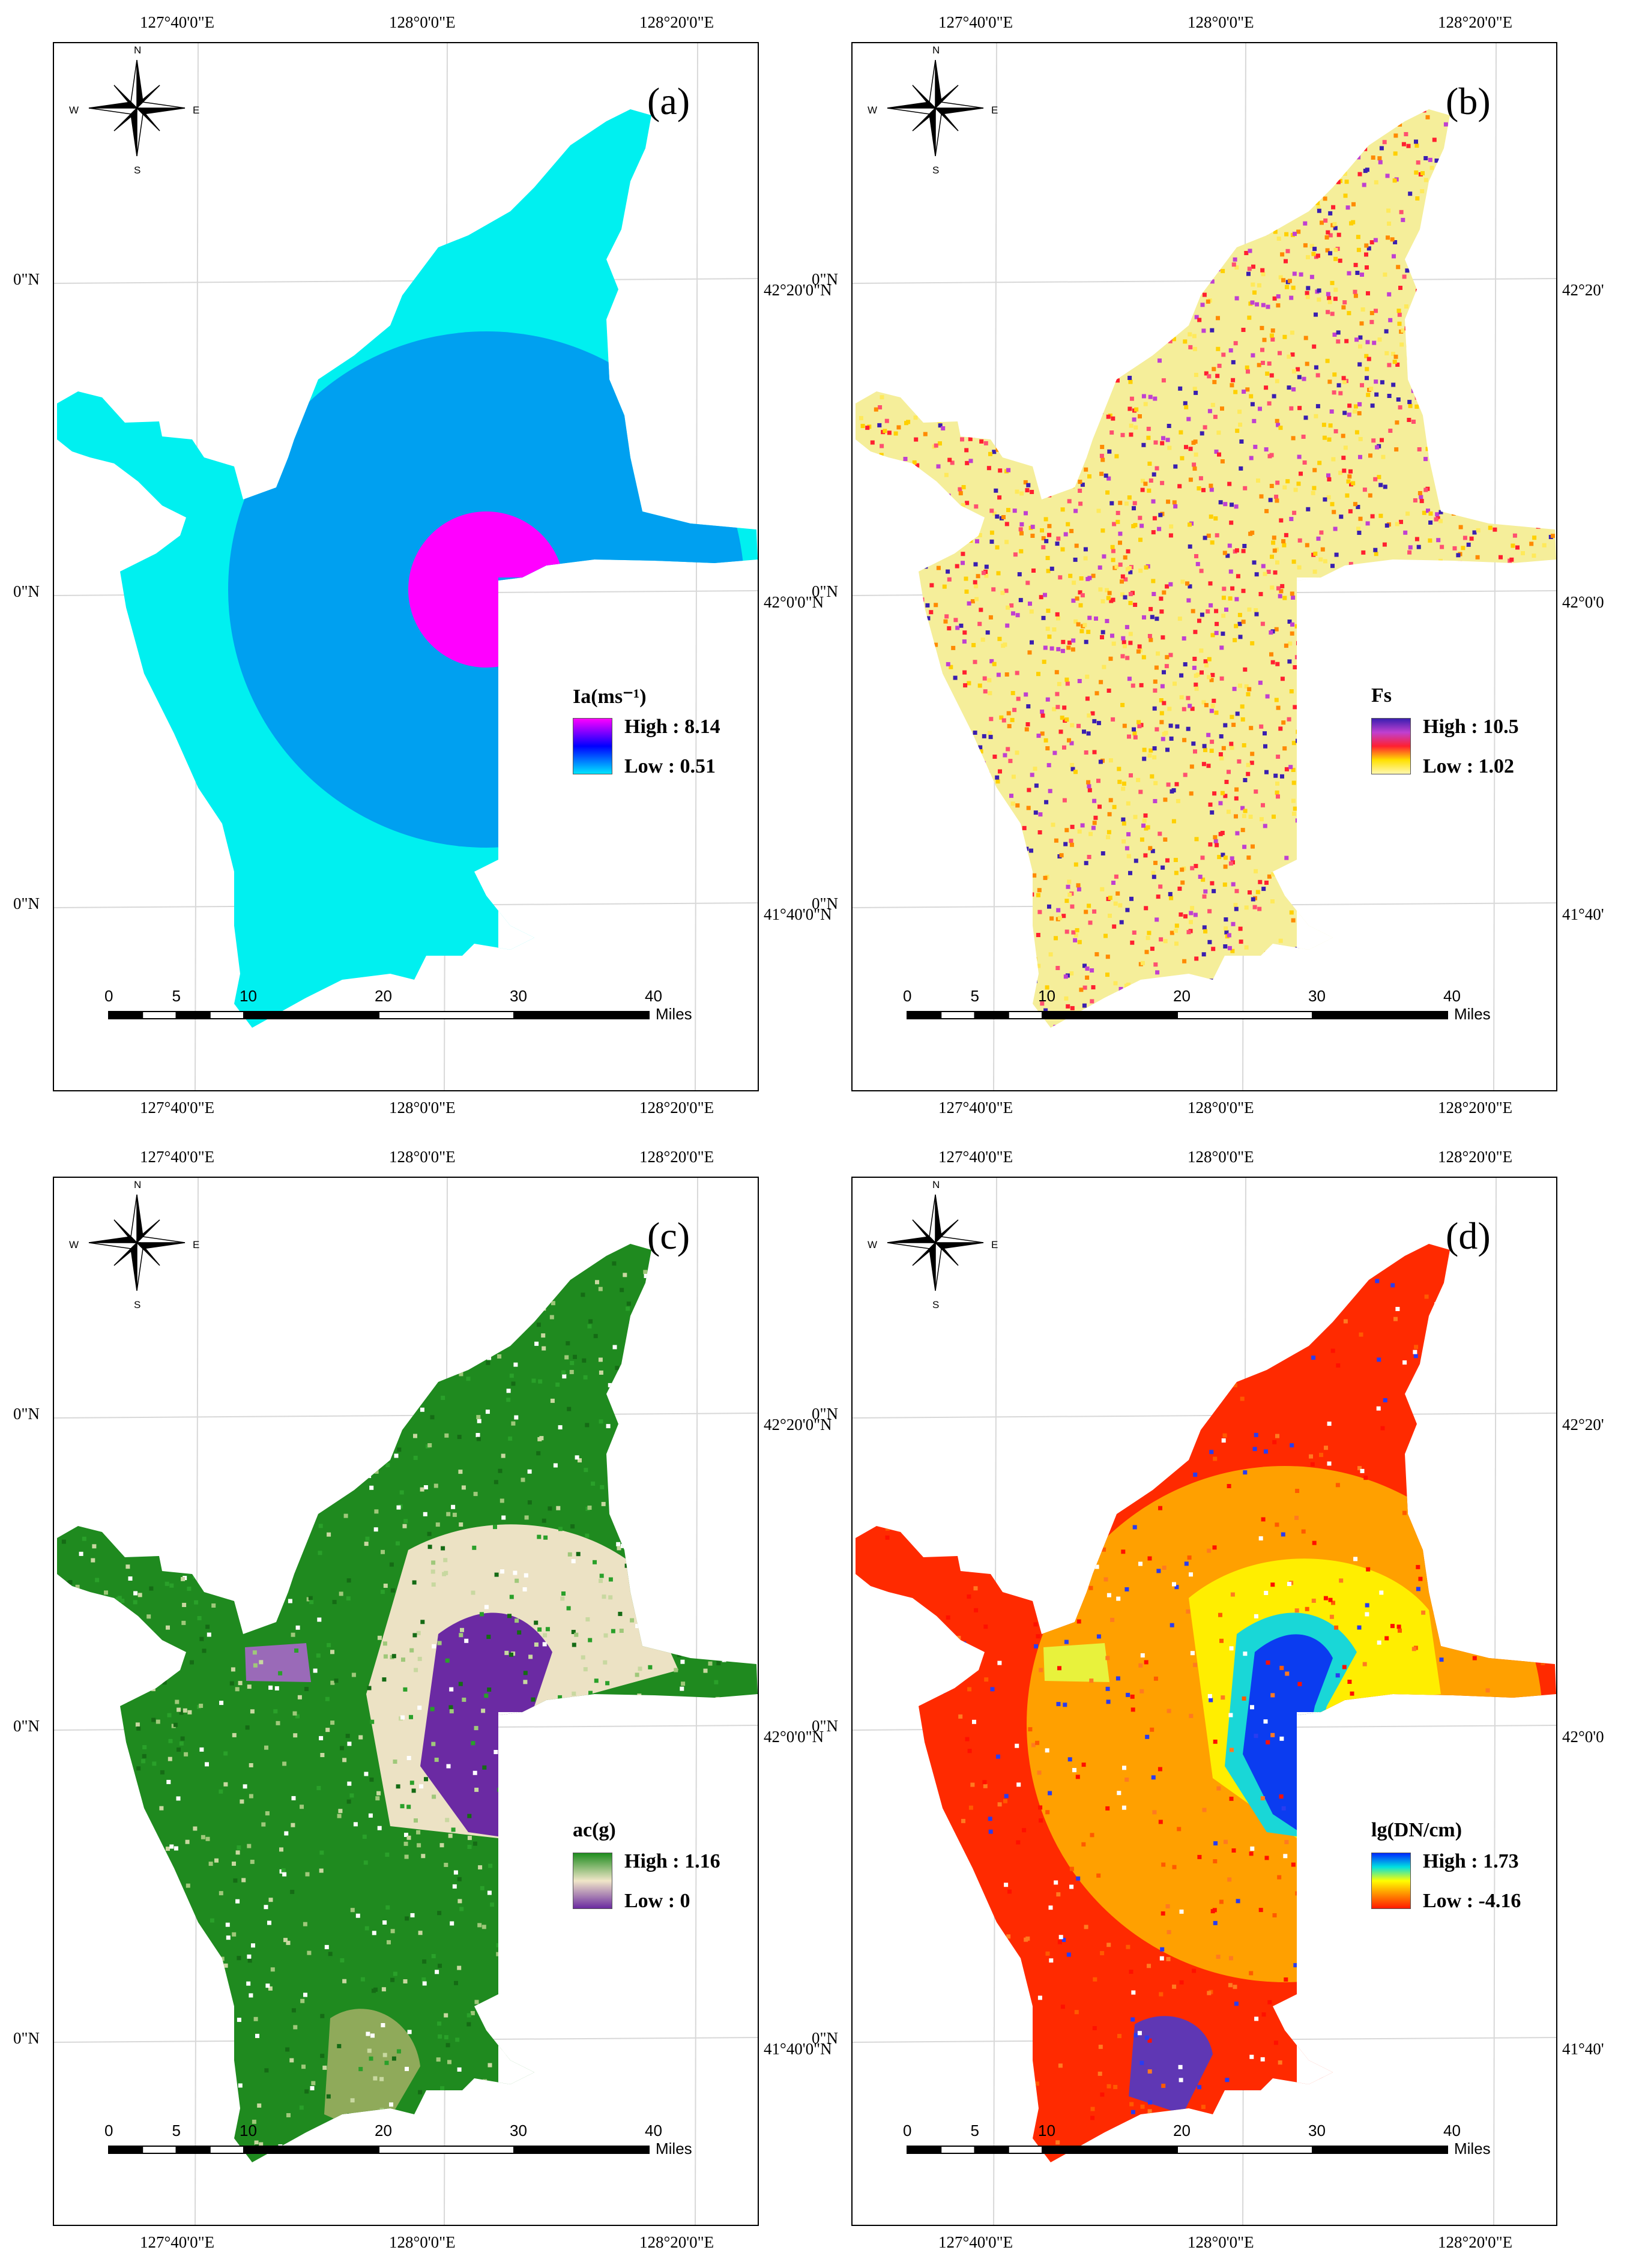 The image size is (1627, 2268). Describe the element at coordinates (672, 727) in the screenshot. I see `legend-high-label: High : 8.14` at that location.